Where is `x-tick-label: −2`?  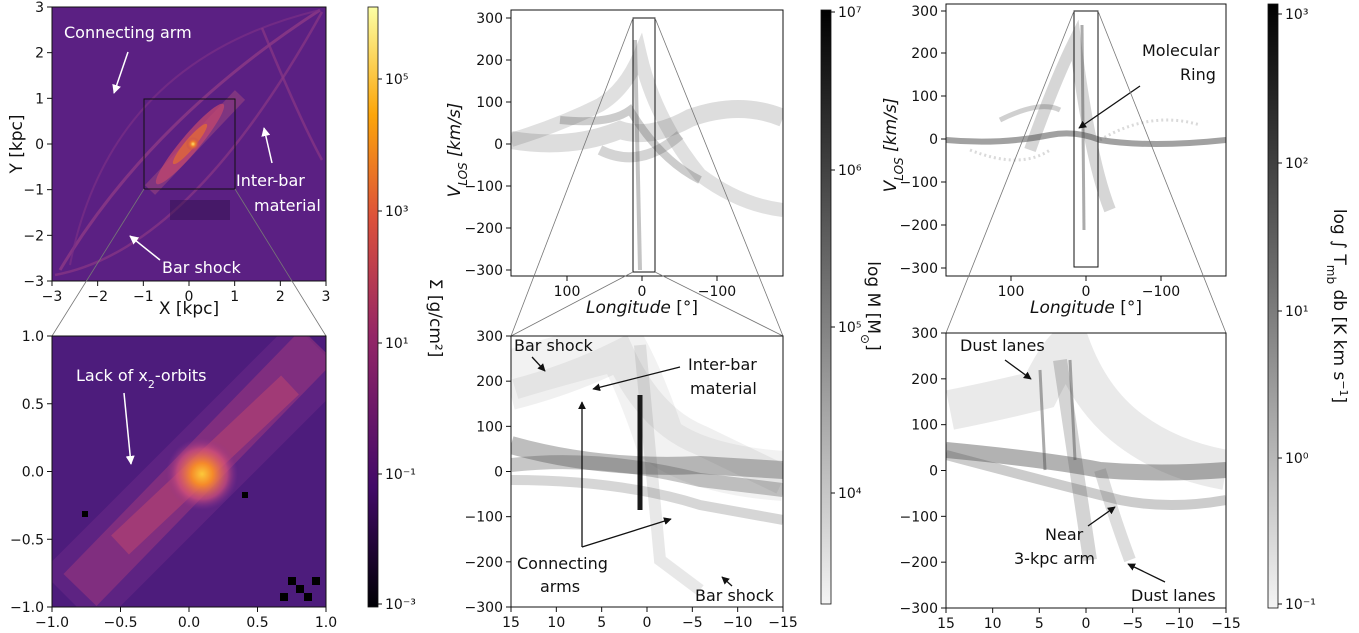
x-tick-label: −2 is located at coordinates (97, 297).